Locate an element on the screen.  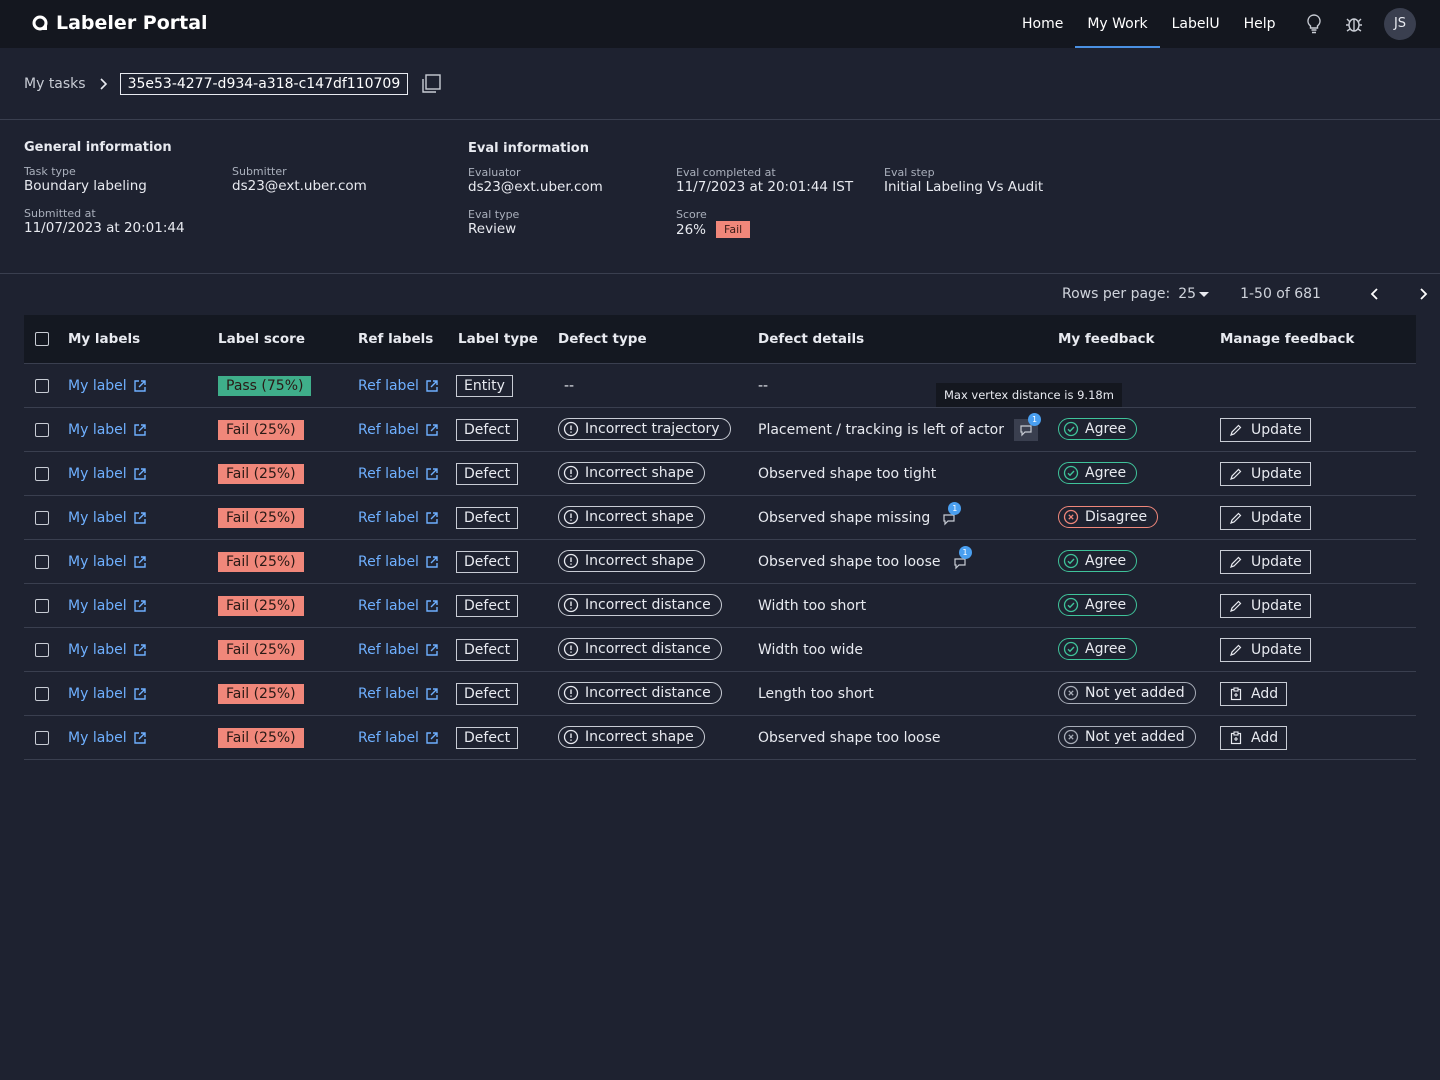
action-icon is located at coordinates (1236, 430).